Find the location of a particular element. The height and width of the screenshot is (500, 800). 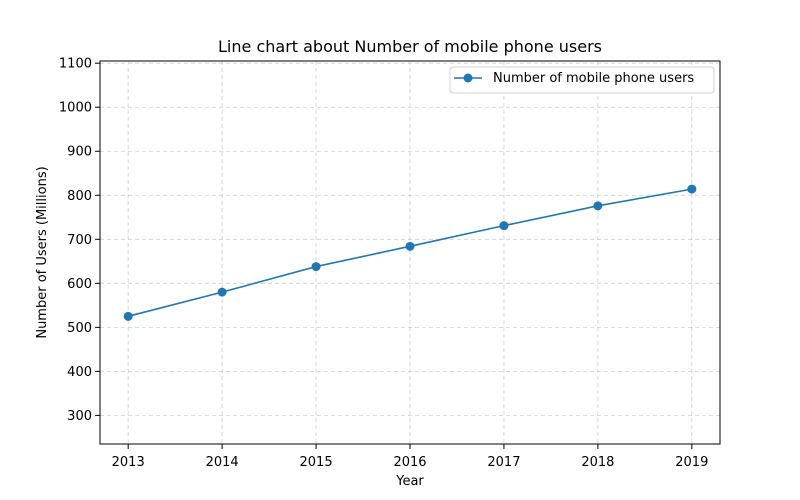

y-tick-label: 800 is located at coordinates (79, 196).